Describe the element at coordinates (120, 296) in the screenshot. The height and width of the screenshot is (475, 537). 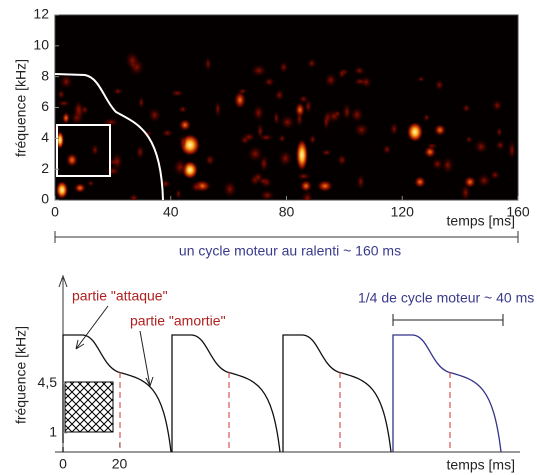
I see `annotation: partie "attaque"` at that location.